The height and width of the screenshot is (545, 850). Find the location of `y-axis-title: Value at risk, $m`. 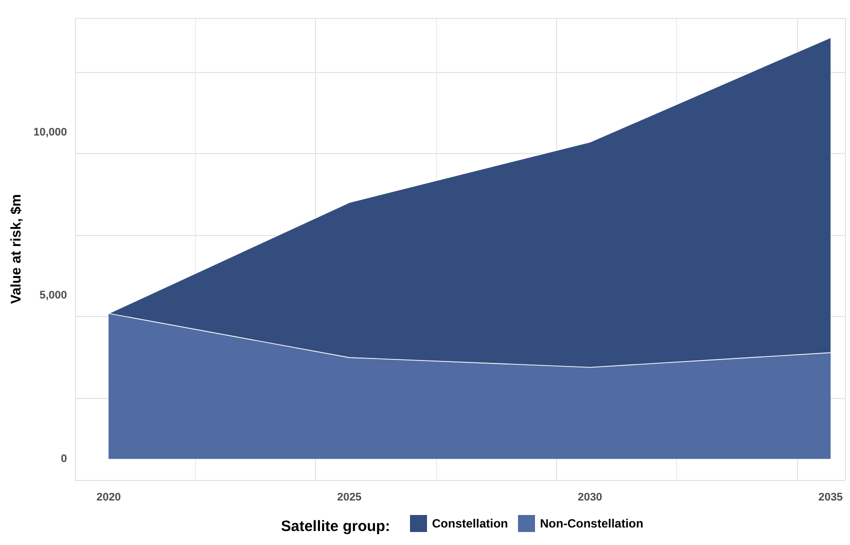

y-axis-title: Value at risk, $m is located at coordinates (15, 249).